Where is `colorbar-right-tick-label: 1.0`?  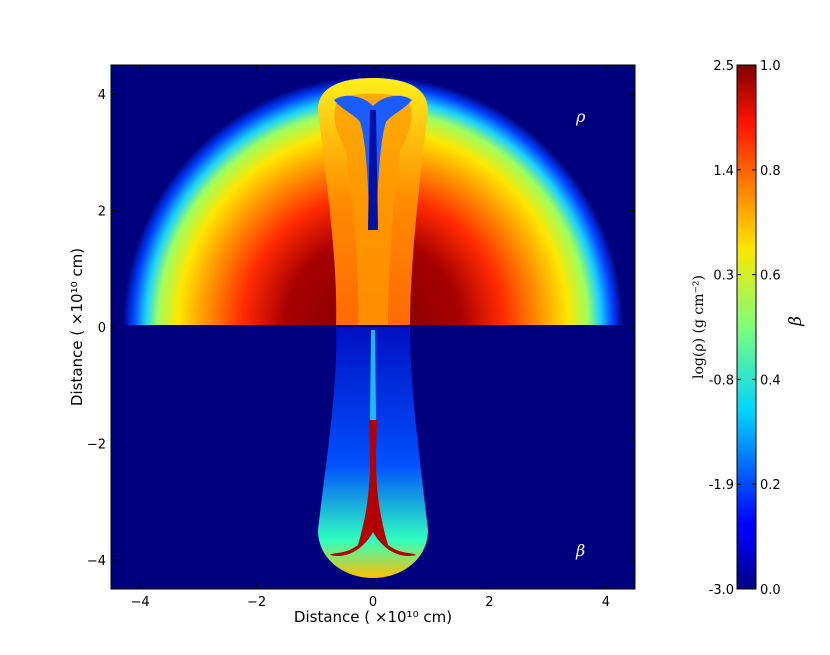
colorbar-right-tick-label: 1.0 is located at coordinates (770, 66).